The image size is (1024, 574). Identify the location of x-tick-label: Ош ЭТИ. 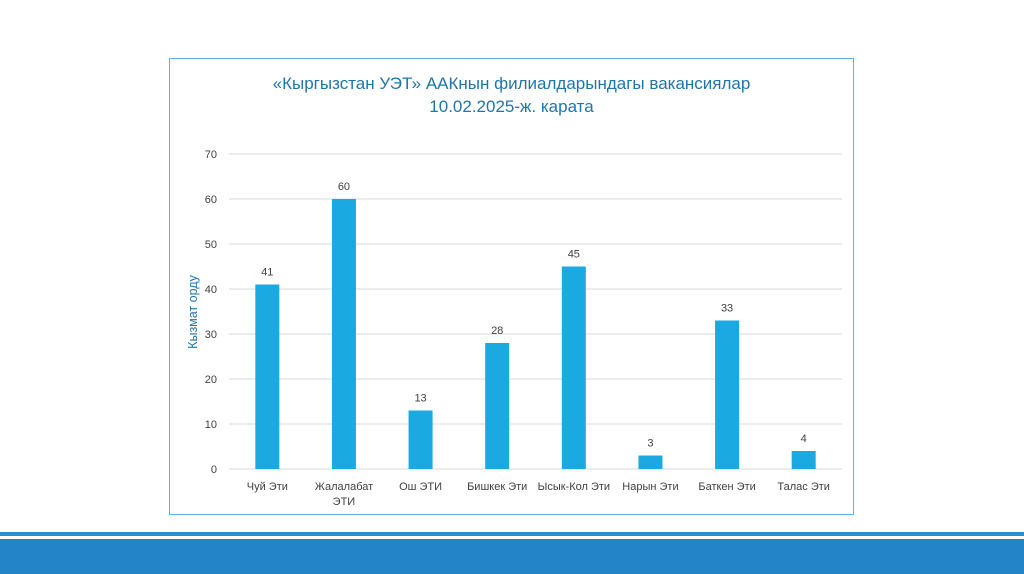
(420, 487).